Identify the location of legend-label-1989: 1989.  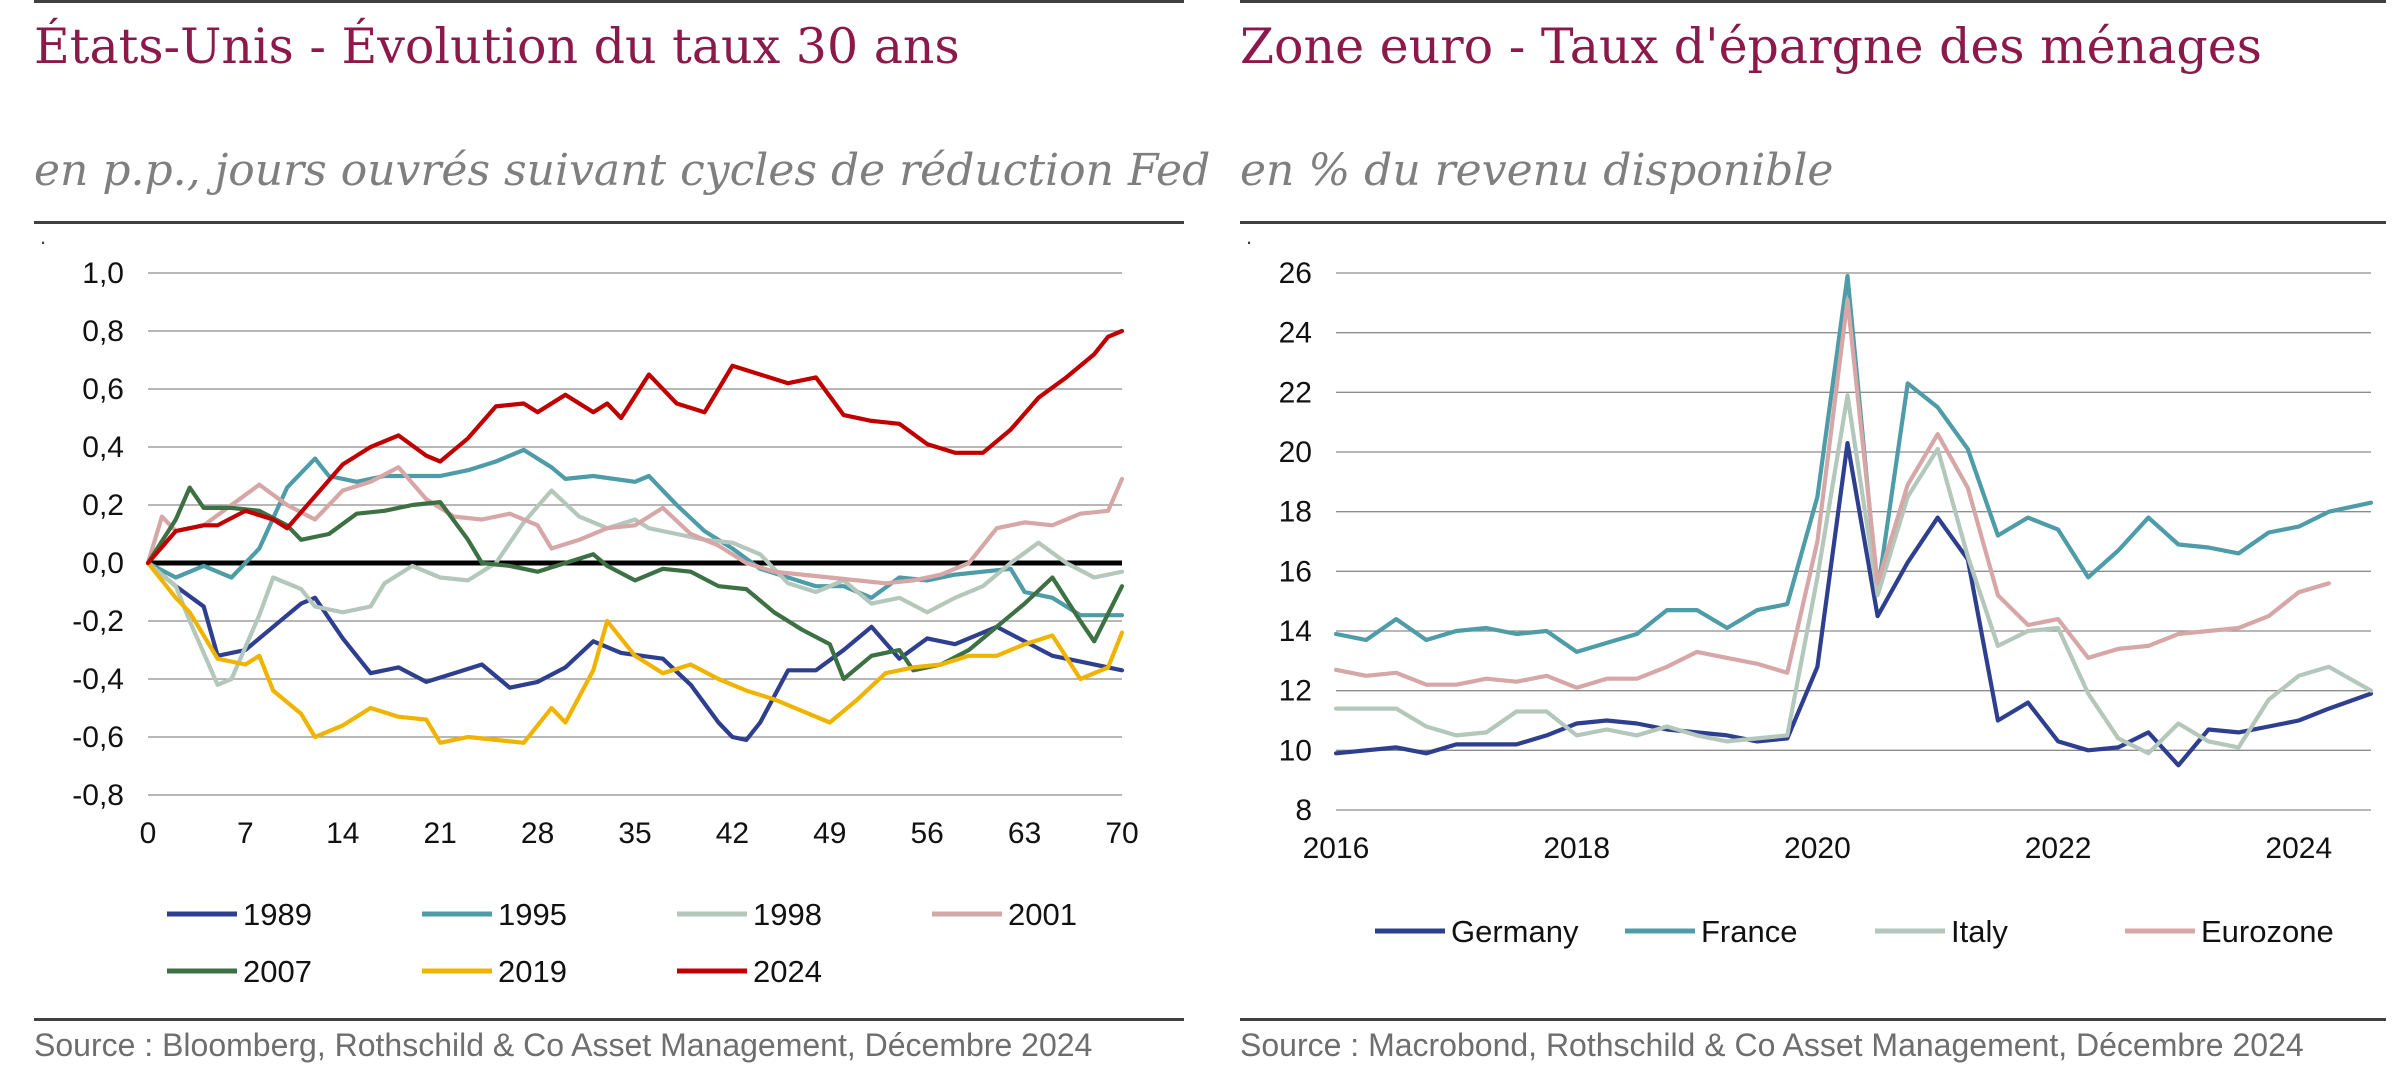
(277, 914).